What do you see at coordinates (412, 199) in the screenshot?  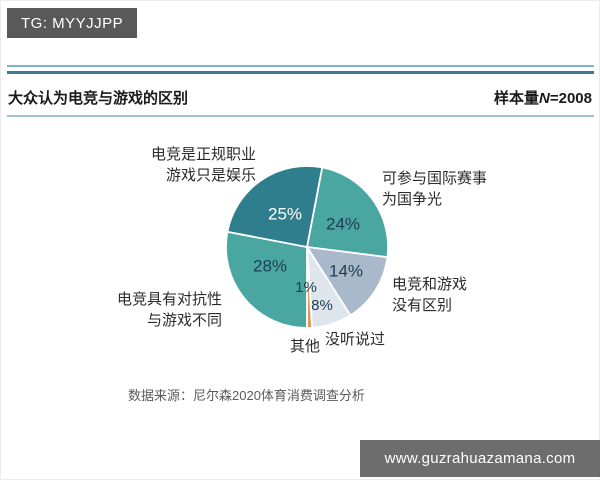 I see `callout-line: 为国争光` at bounding box center [412, 199].